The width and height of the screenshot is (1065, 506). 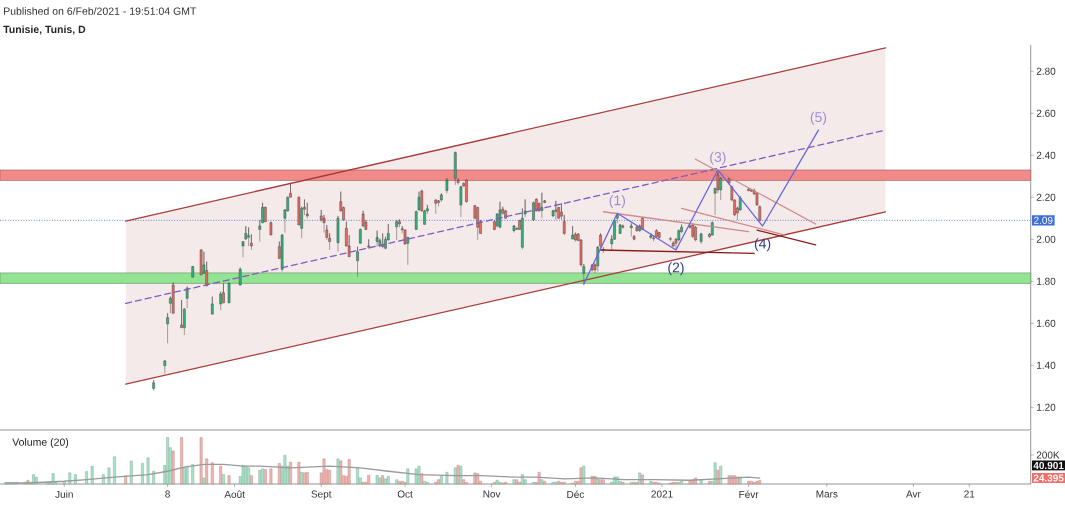 What do you see at coordinates (1046, 239) in the screenshot?
I see `y-tick-label: 2.00` at bounding box center [1046, 239].